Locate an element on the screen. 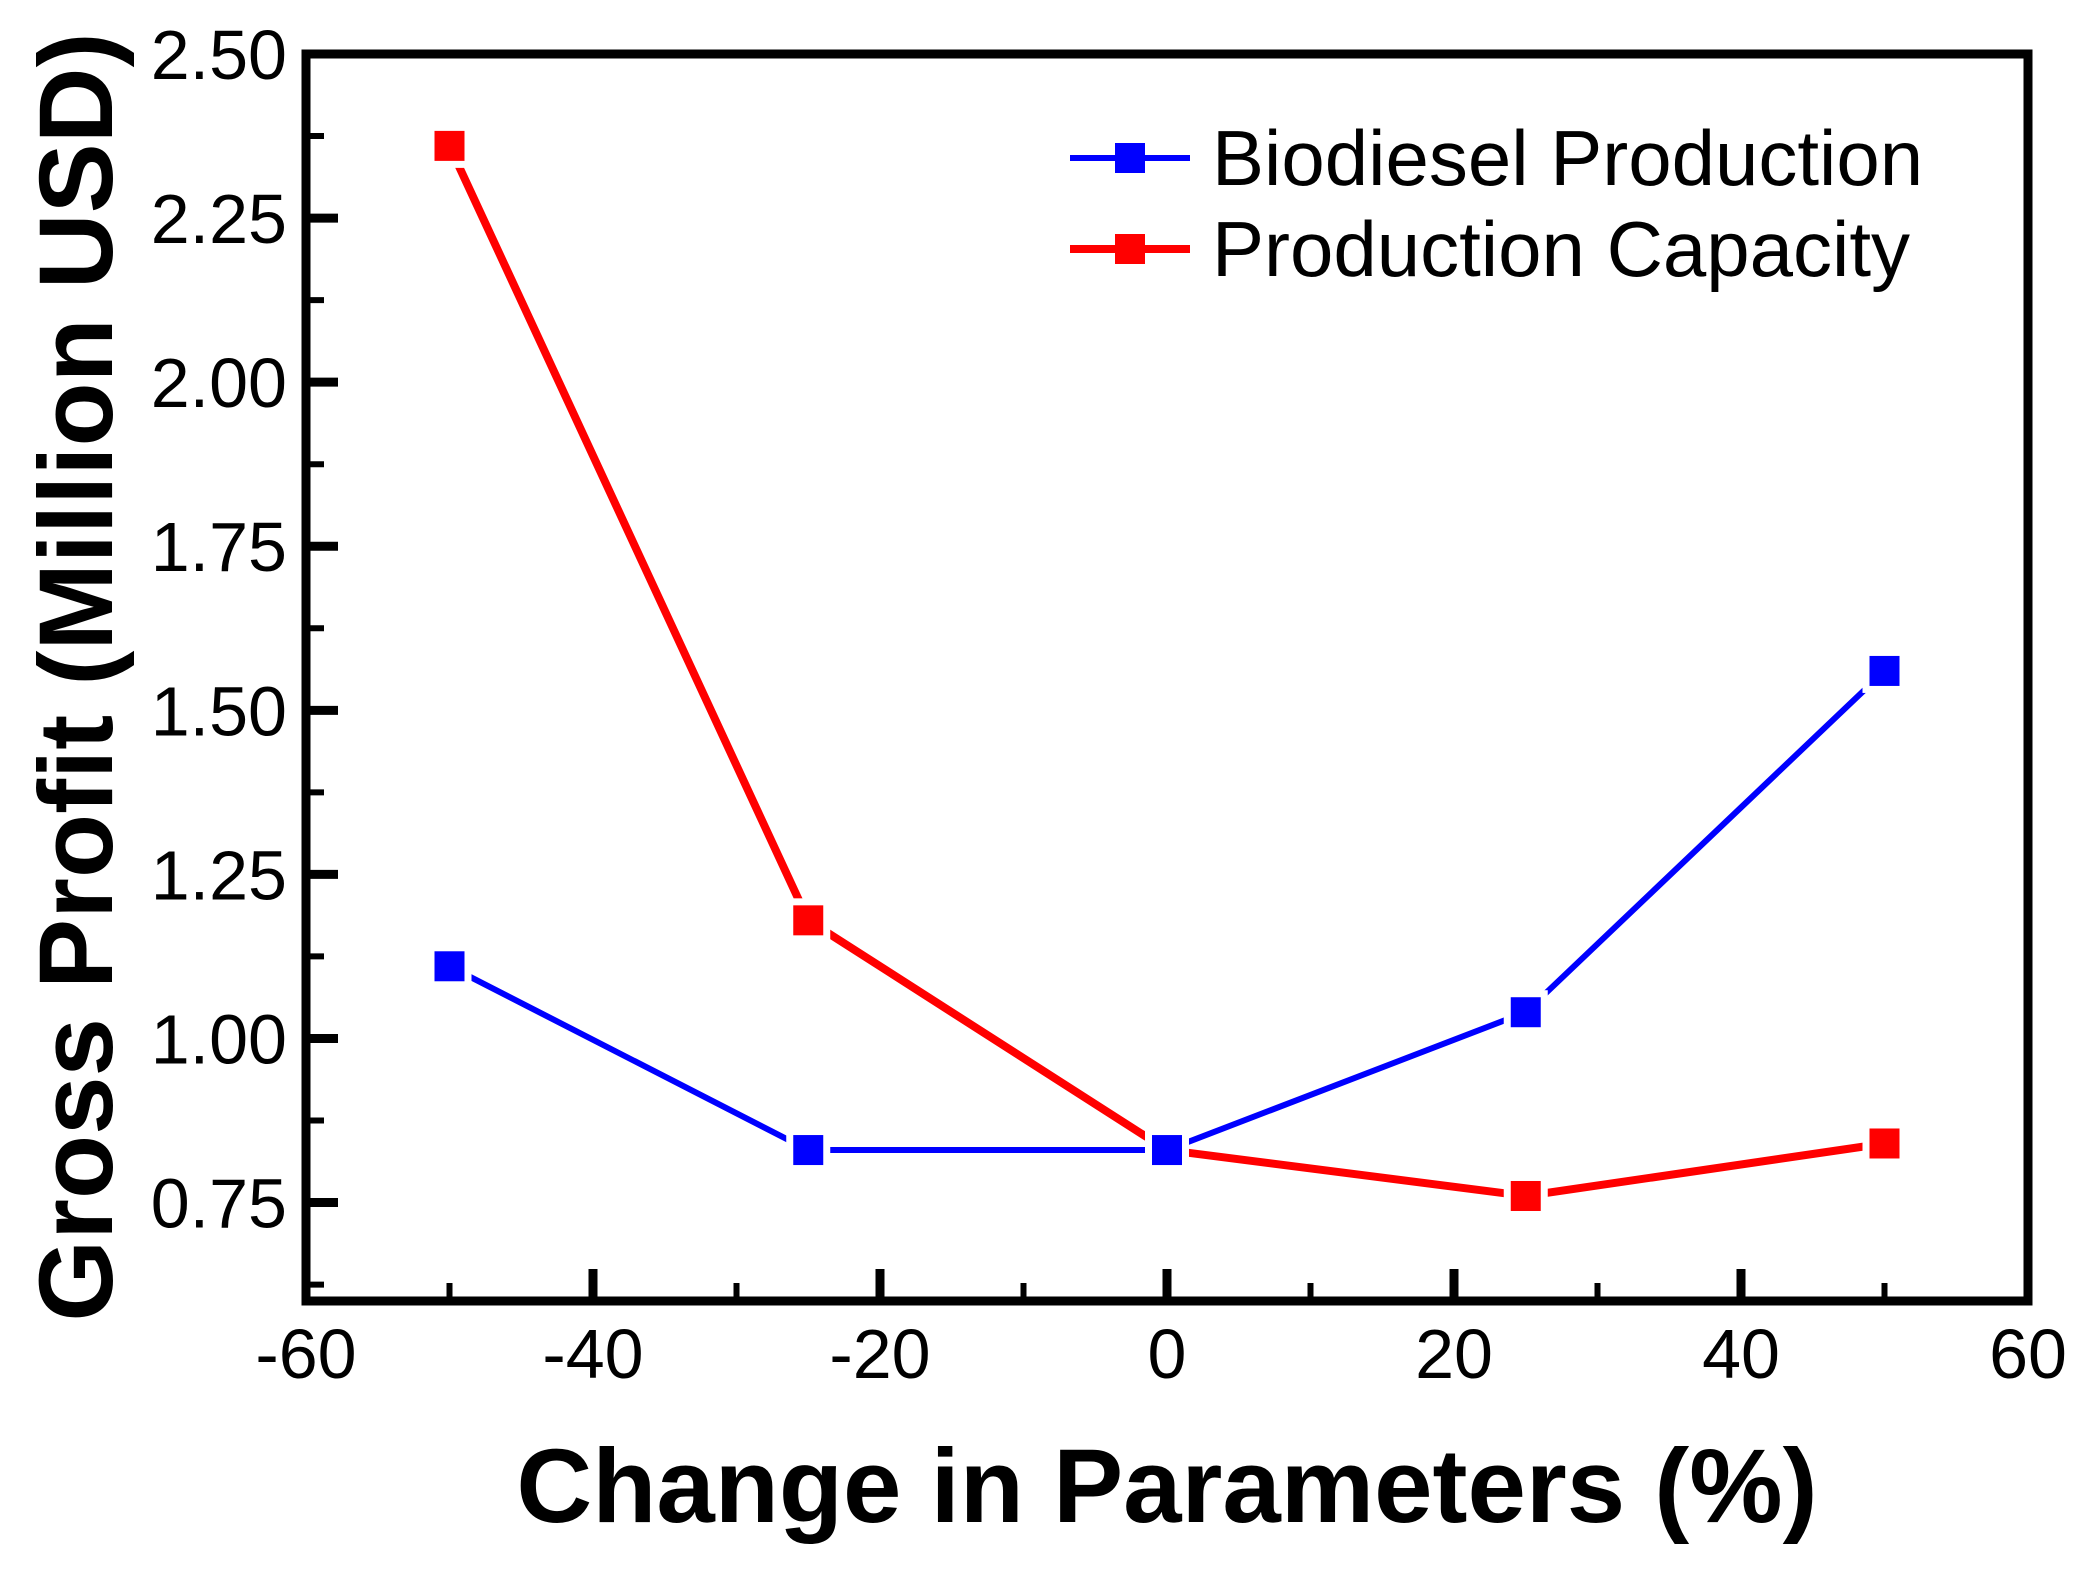 This screenshot has width=2082, height=1577. y-tick-label: 1.00 is located at coordinates (219, 1039).